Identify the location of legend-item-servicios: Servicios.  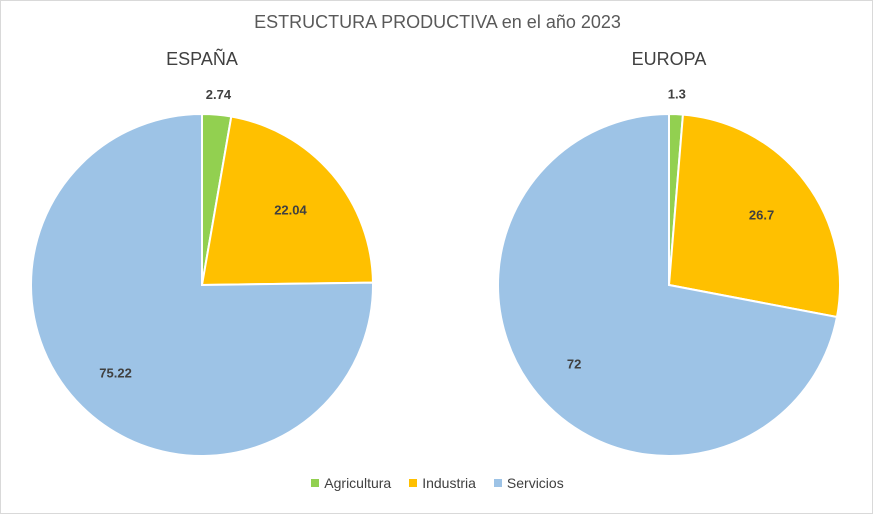
(528, 483).